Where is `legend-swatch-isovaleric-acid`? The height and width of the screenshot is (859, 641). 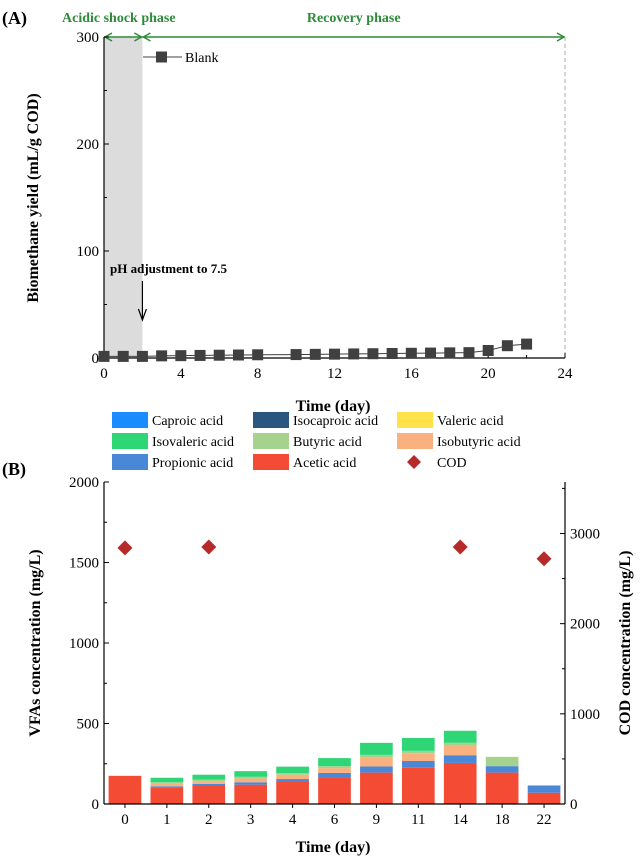 legend-swatch-isovaleric-acid is located at coordinates (130, 441).